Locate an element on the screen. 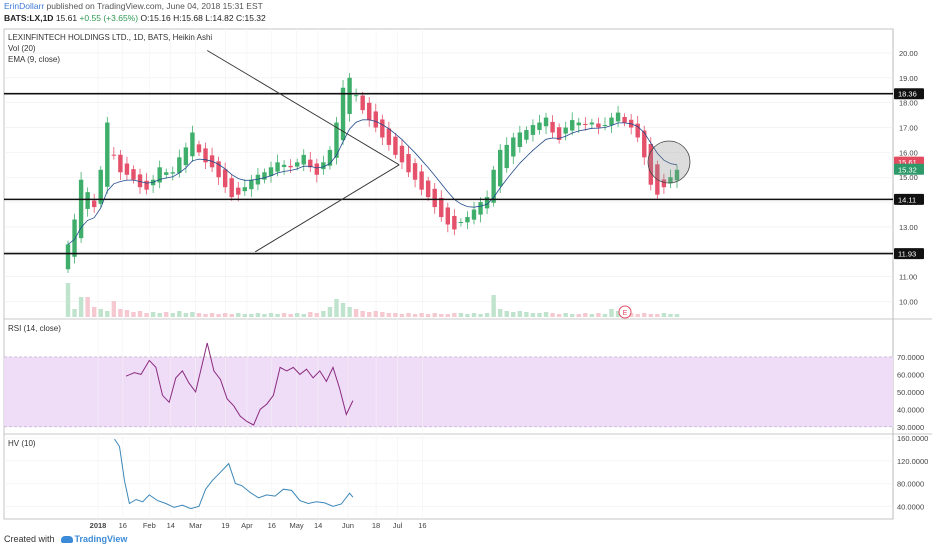 The image size is (932, 550). time-axis-tick: 14 is located at coordinates (171, 525).